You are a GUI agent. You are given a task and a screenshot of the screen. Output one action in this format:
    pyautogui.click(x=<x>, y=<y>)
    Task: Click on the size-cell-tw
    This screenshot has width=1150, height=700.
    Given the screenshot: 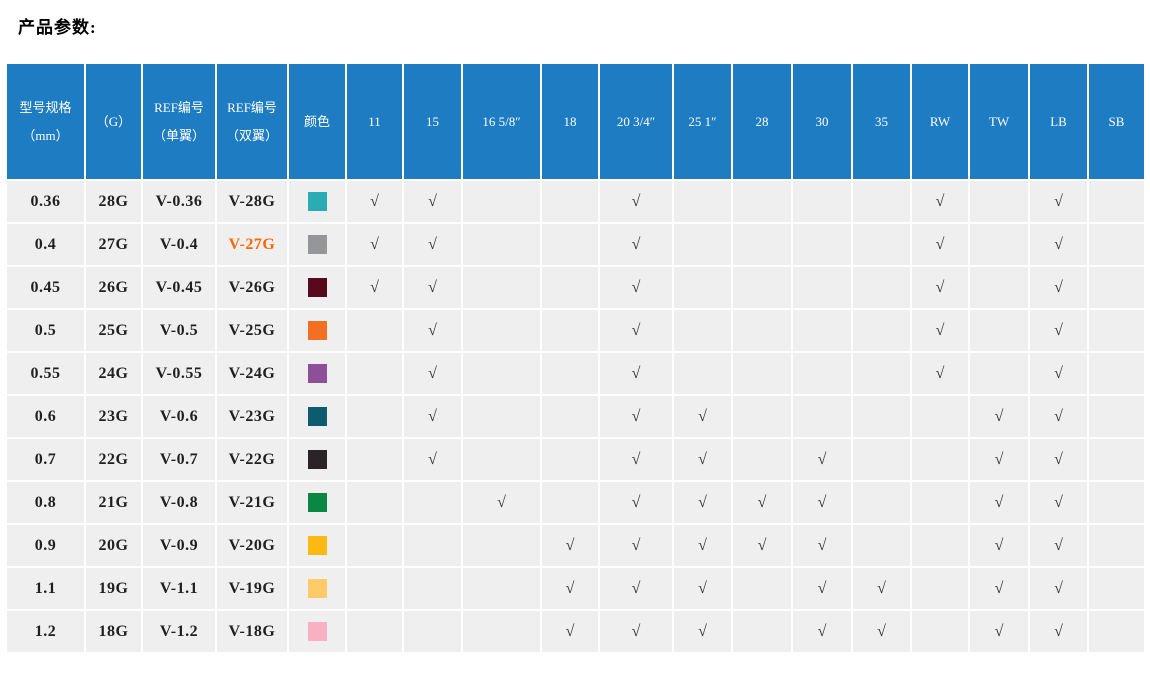 What is the action you would take?
    pyautogui.click(x=999, y=330)
    